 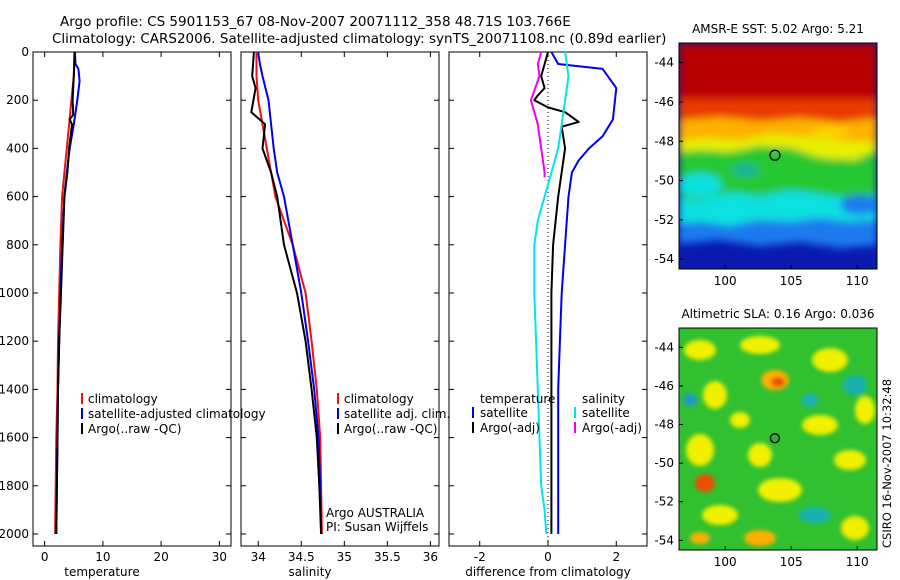 I want to click on sla-map-frame, so click(x=778, y=439).